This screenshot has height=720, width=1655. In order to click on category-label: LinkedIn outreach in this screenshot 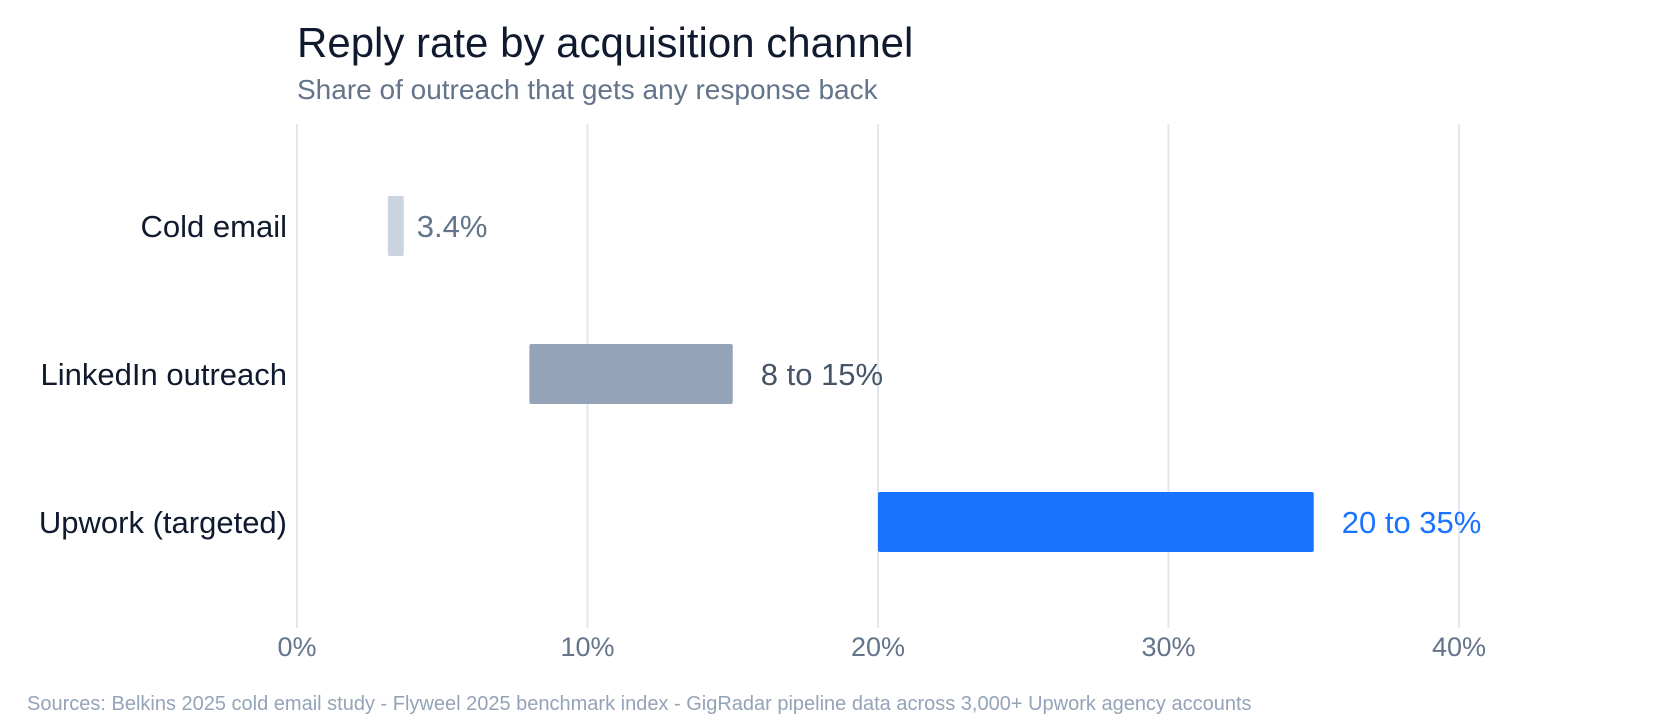, I will do `click(164, 374)`.